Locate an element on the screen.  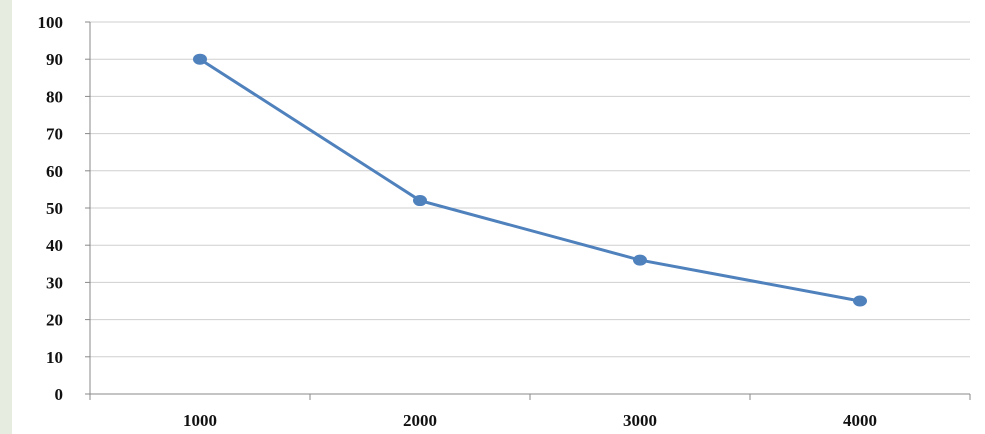
y-tick-label: 50 is located at coordinates (54, 208).